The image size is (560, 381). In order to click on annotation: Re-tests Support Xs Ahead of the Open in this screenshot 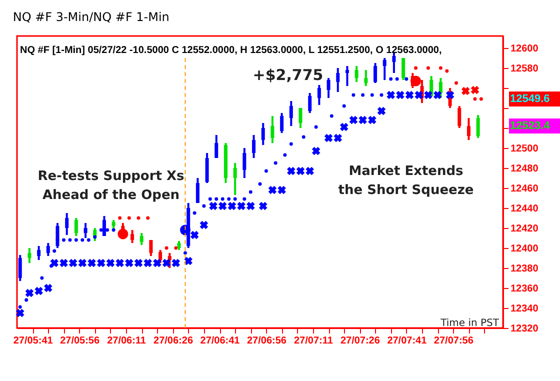, I will do `click(111, 186)`.